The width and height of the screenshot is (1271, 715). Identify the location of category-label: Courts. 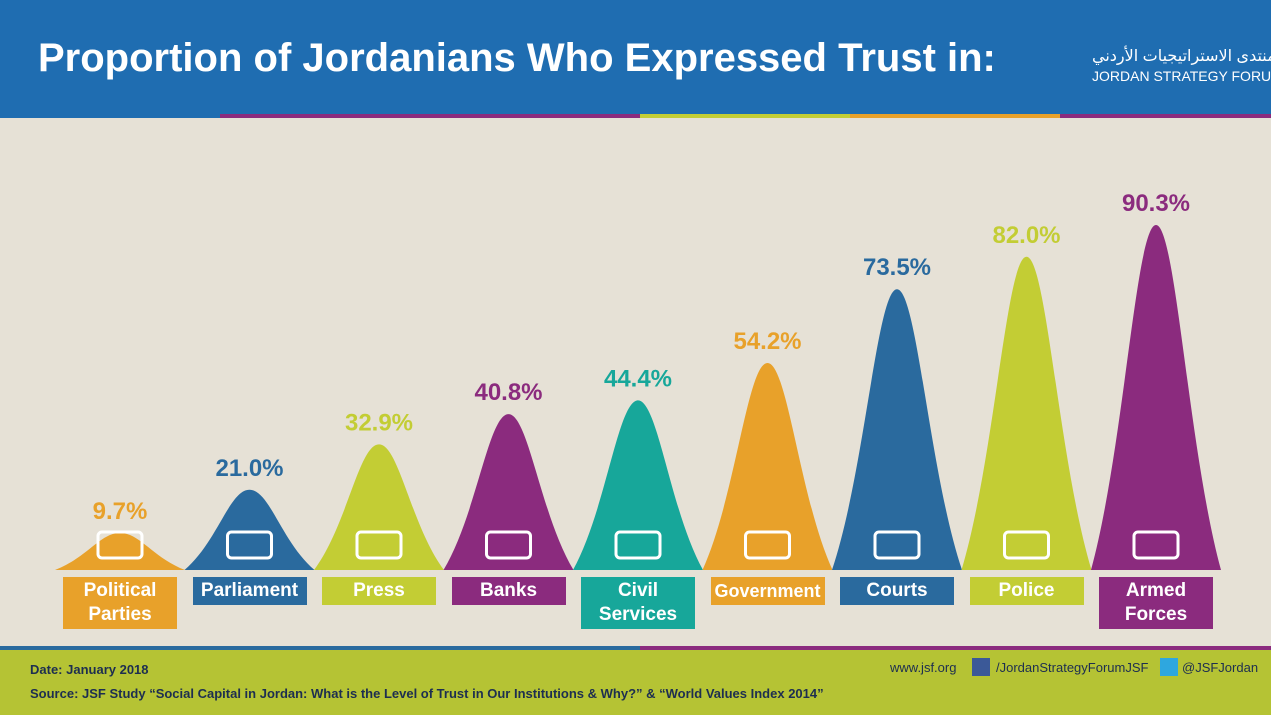
(897, 591).